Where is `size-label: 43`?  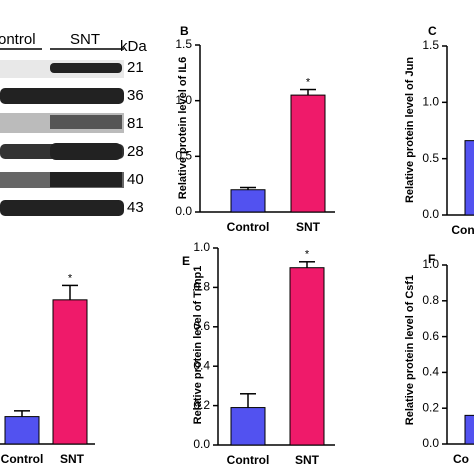
size-label: 43 is located at coordinates (135, 207).